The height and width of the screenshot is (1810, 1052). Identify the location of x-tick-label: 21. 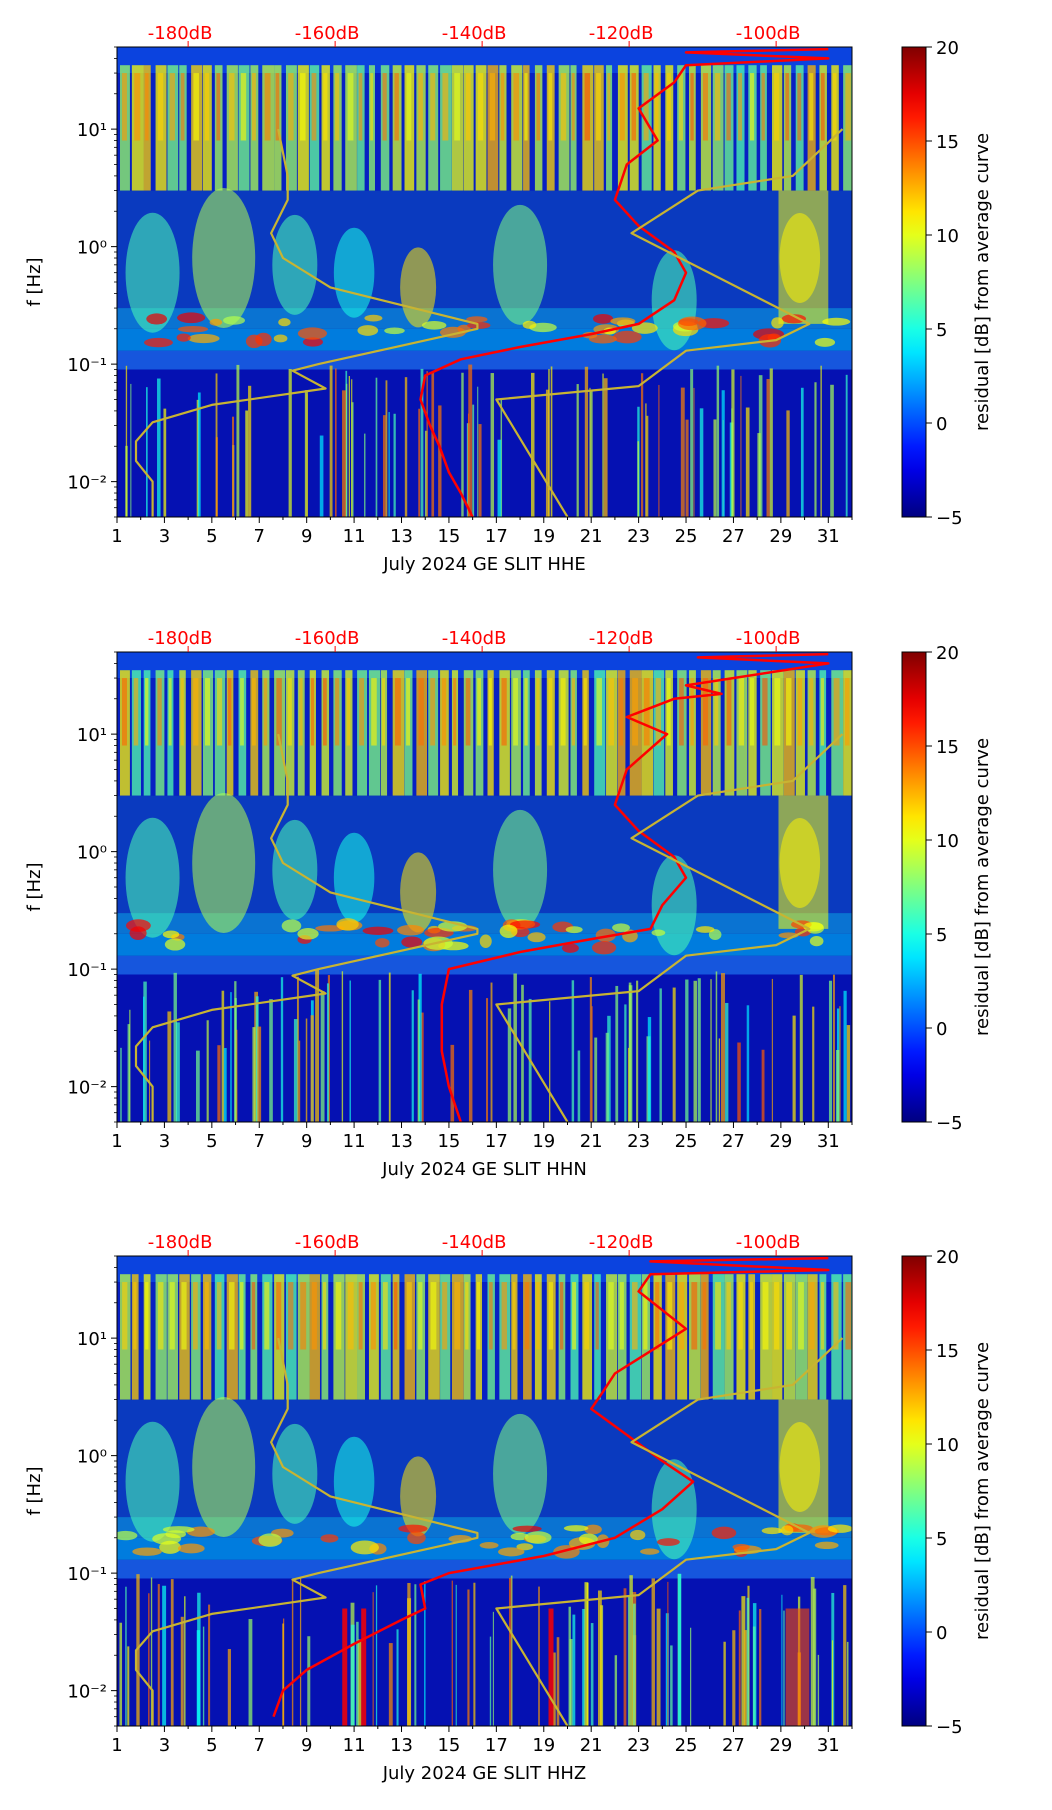
(591, 1745).